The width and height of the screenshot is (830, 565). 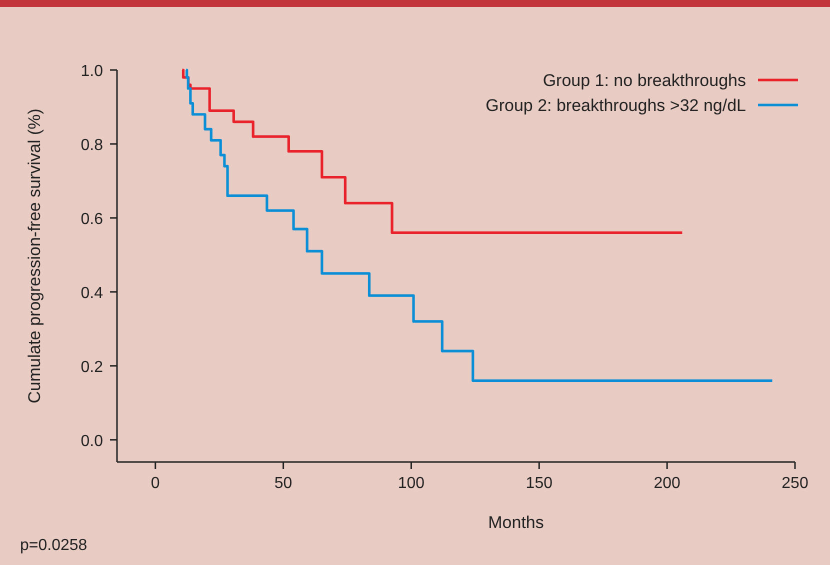 I want to click on text: p=0.0258, so click(x=54, y=545).